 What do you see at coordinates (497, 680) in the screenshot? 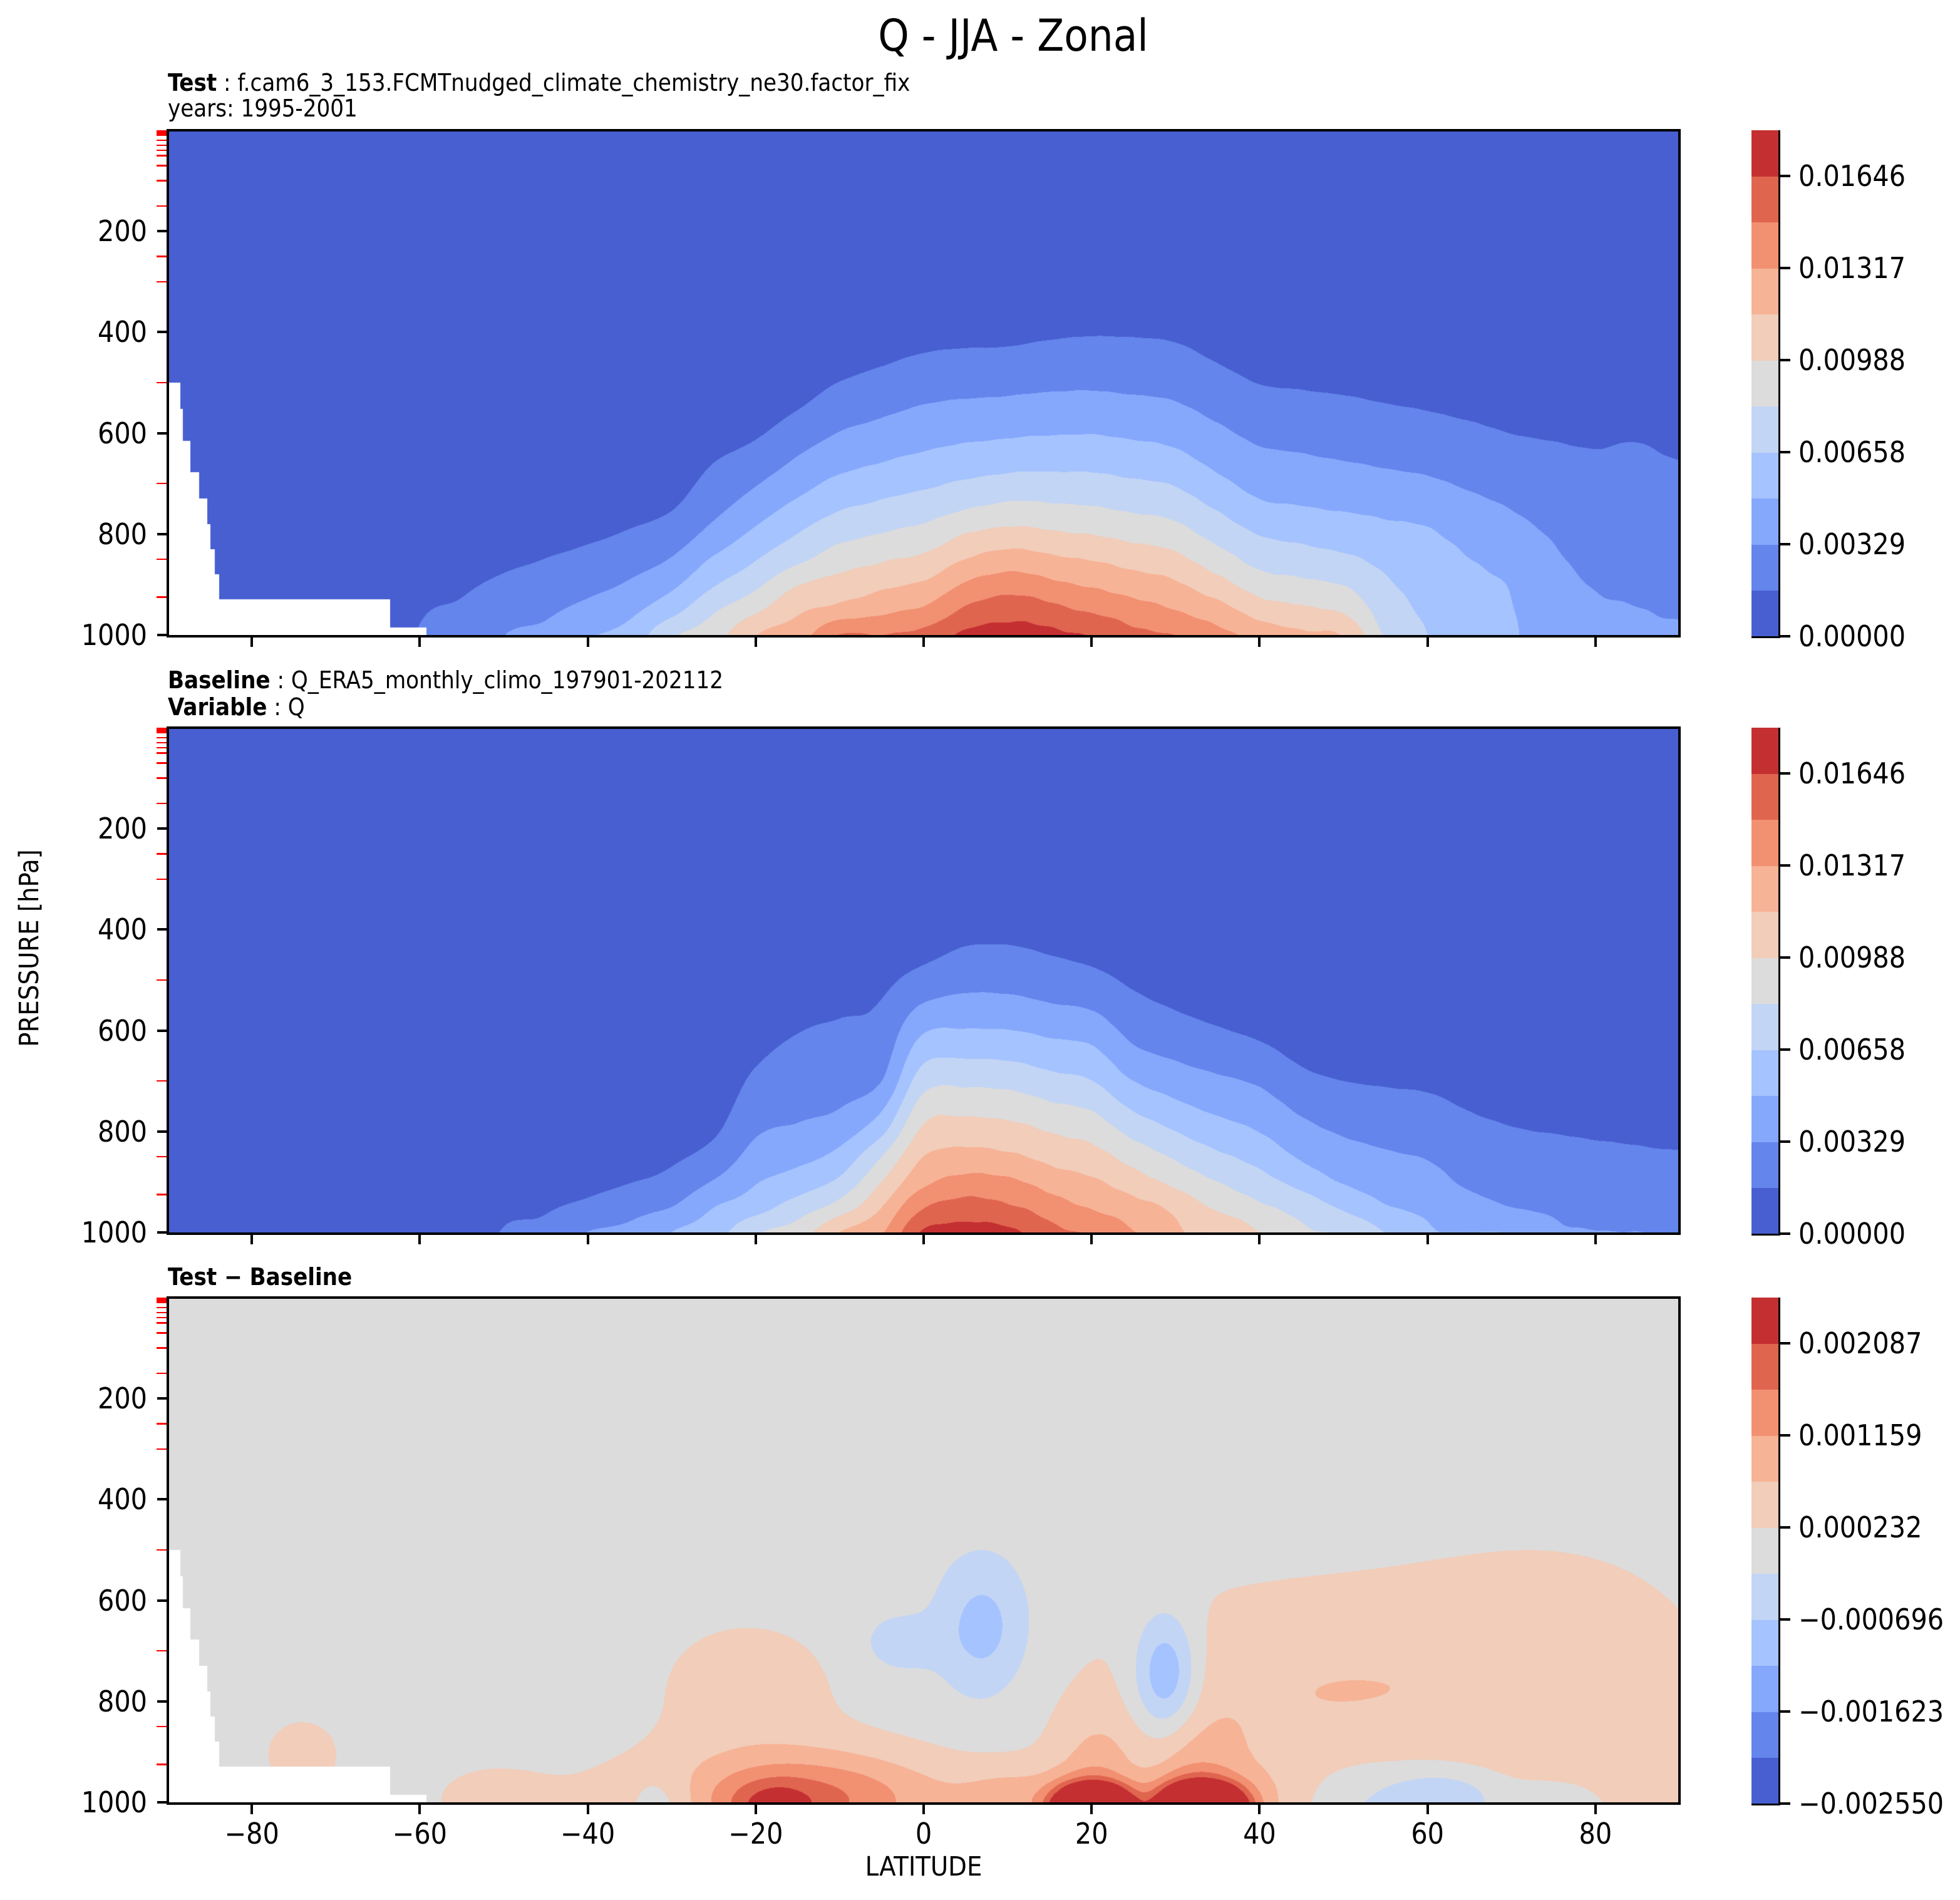
I see `panel-baseline-header-text: : Q_ERA5_monthly_climo_197901-202112` at bounding box center [497, 680].